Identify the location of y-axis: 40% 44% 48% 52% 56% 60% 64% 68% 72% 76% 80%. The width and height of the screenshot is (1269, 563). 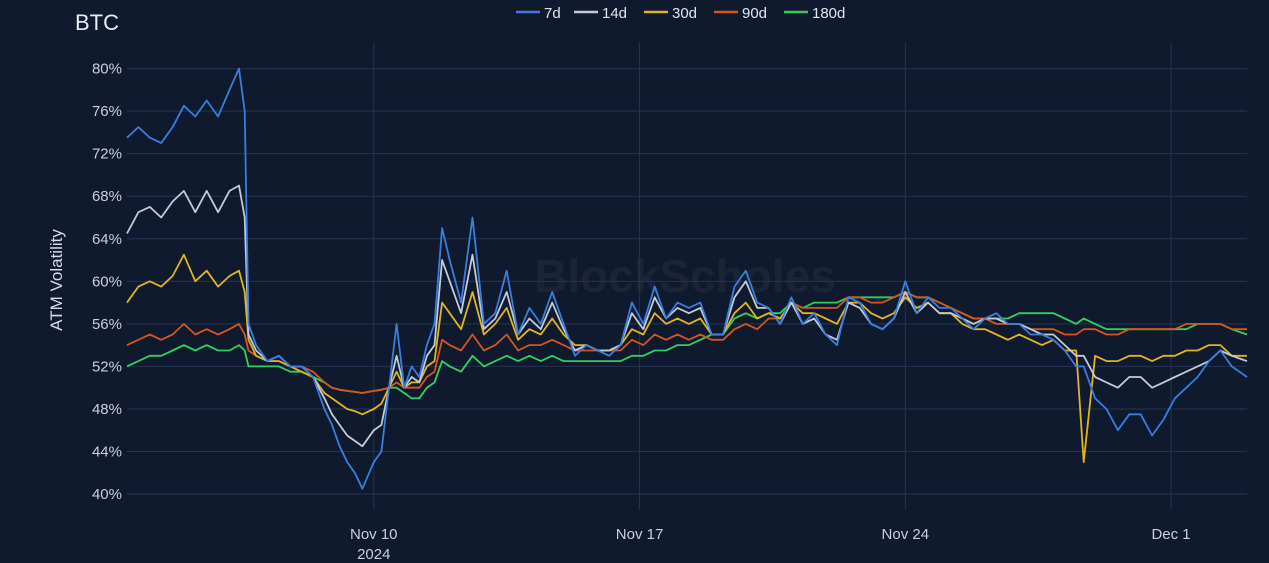
(107, 282).